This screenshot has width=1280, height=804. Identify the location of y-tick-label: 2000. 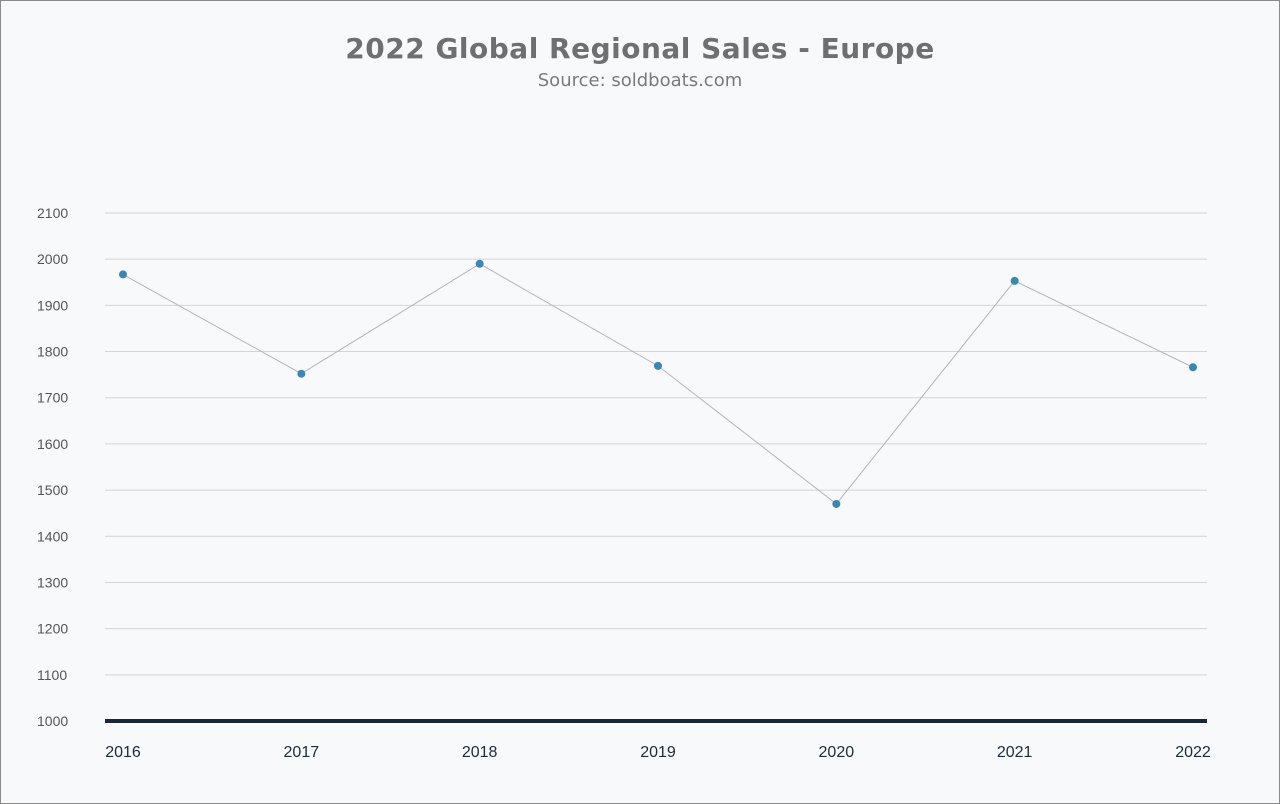
(52, 259).